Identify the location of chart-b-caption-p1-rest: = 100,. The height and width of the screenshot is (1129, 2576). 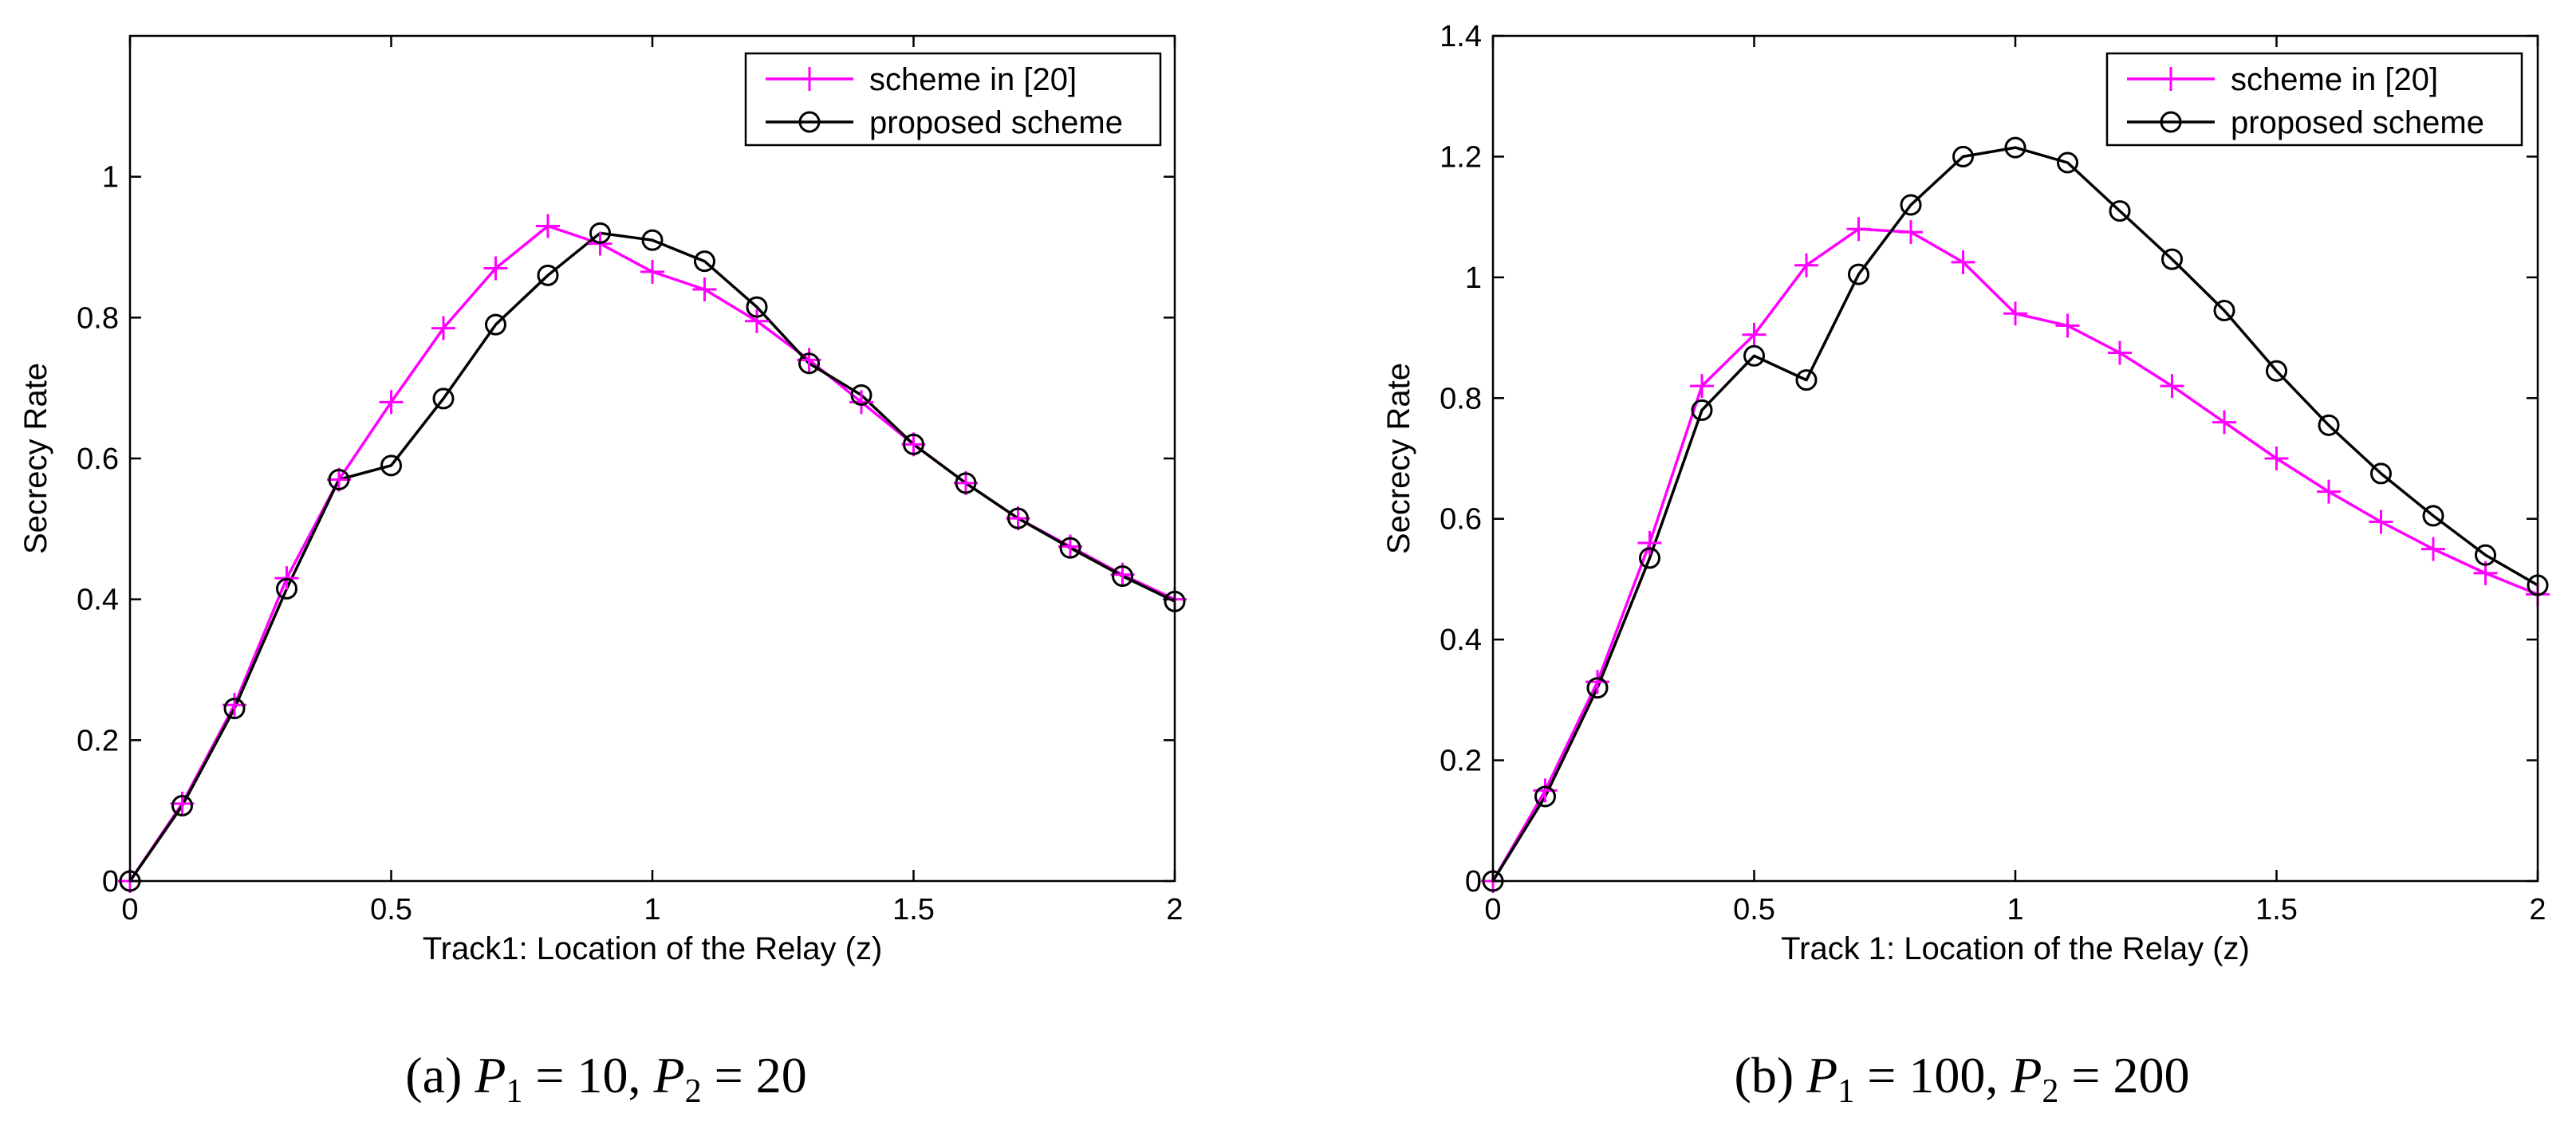
(1932, 1075).